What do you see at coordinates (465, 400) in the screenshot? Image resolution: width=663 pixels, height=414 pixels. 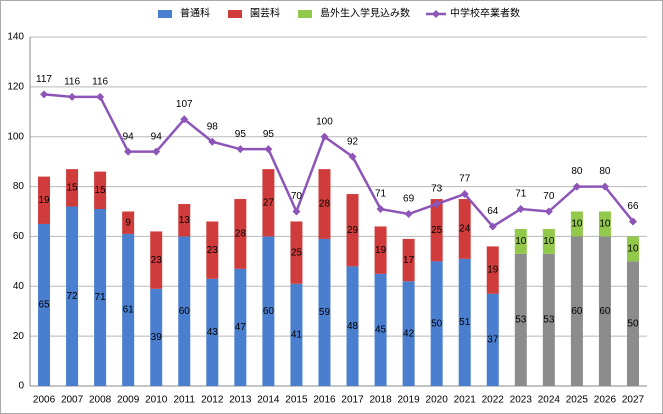 I see `x-tick-label: 2021` at bounding box center [465, 400].